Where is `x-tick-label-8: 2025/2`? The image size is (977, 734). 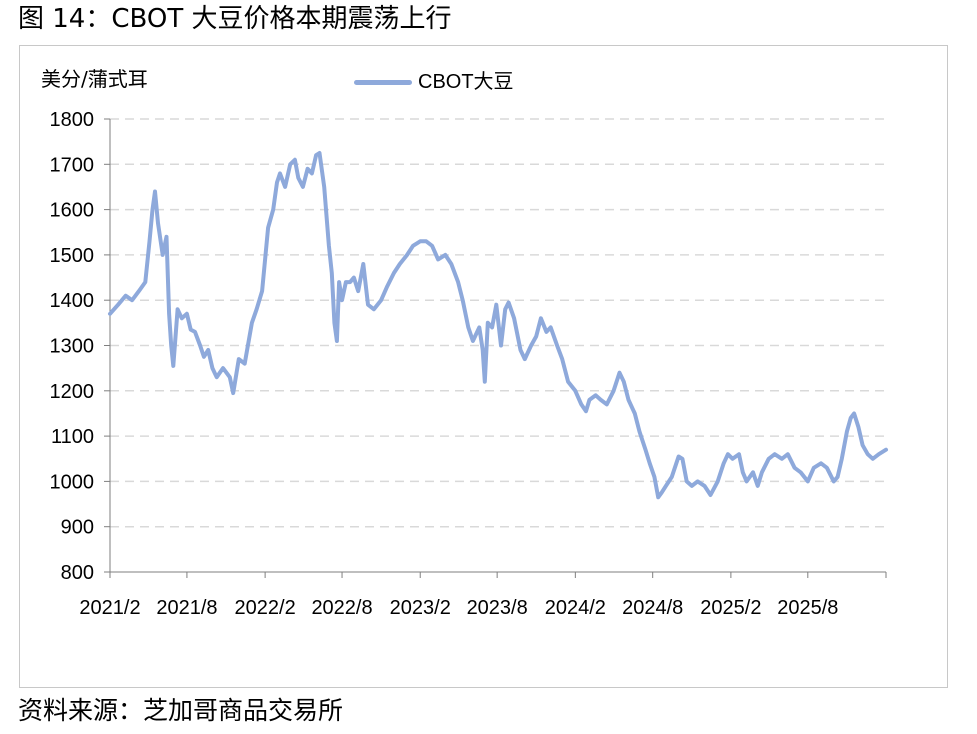 x-tick-label-8: 2025/2 is located at coordinates (730, 608).